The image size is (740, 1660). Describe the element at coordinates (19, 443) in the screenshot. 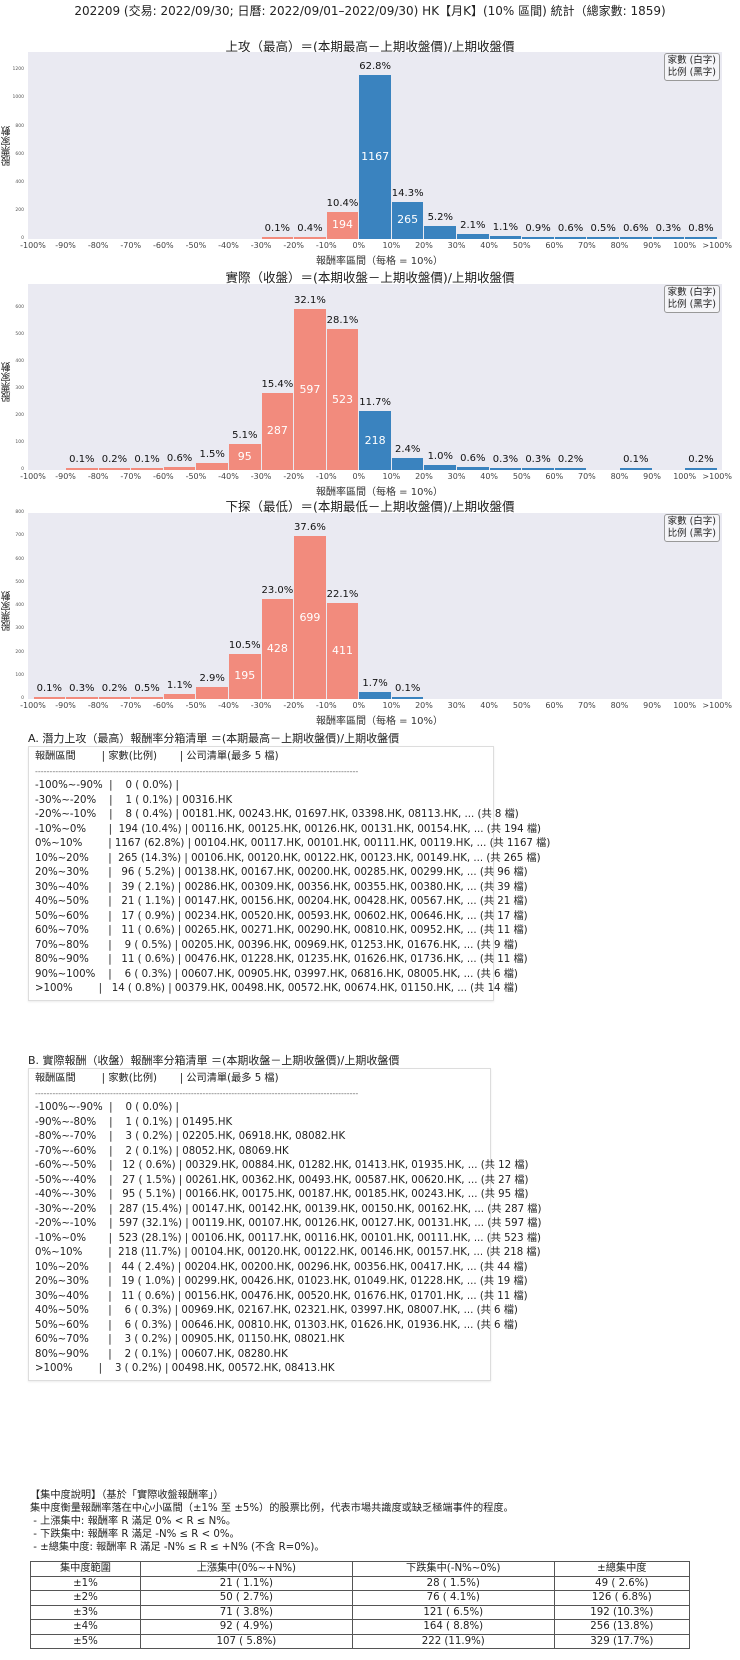

I see `y-tick-label: 100` at that location.